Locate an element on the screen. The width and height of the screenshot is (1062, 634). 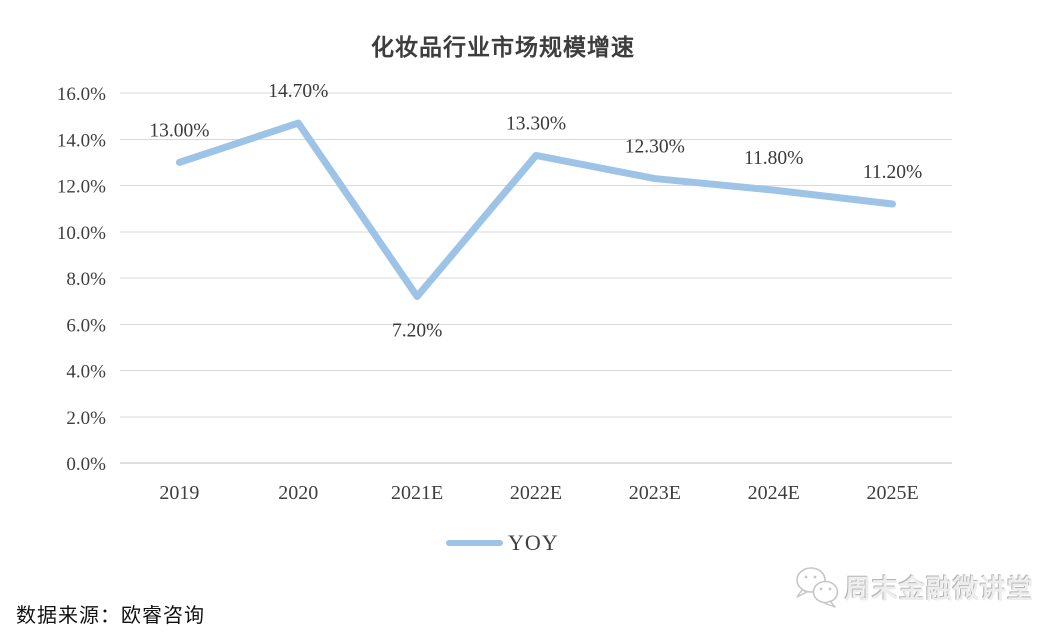
x-tick-label: 2019 is located at coordinates (179, 493).